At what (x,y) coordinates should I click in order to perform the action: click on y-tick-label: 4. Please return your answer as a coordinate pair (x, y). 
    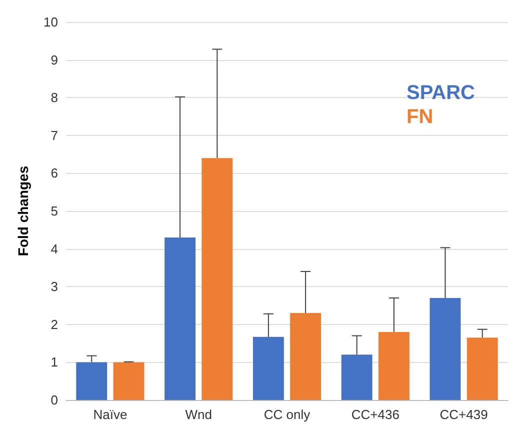
    Looking at the image, I should click on (54, 248).